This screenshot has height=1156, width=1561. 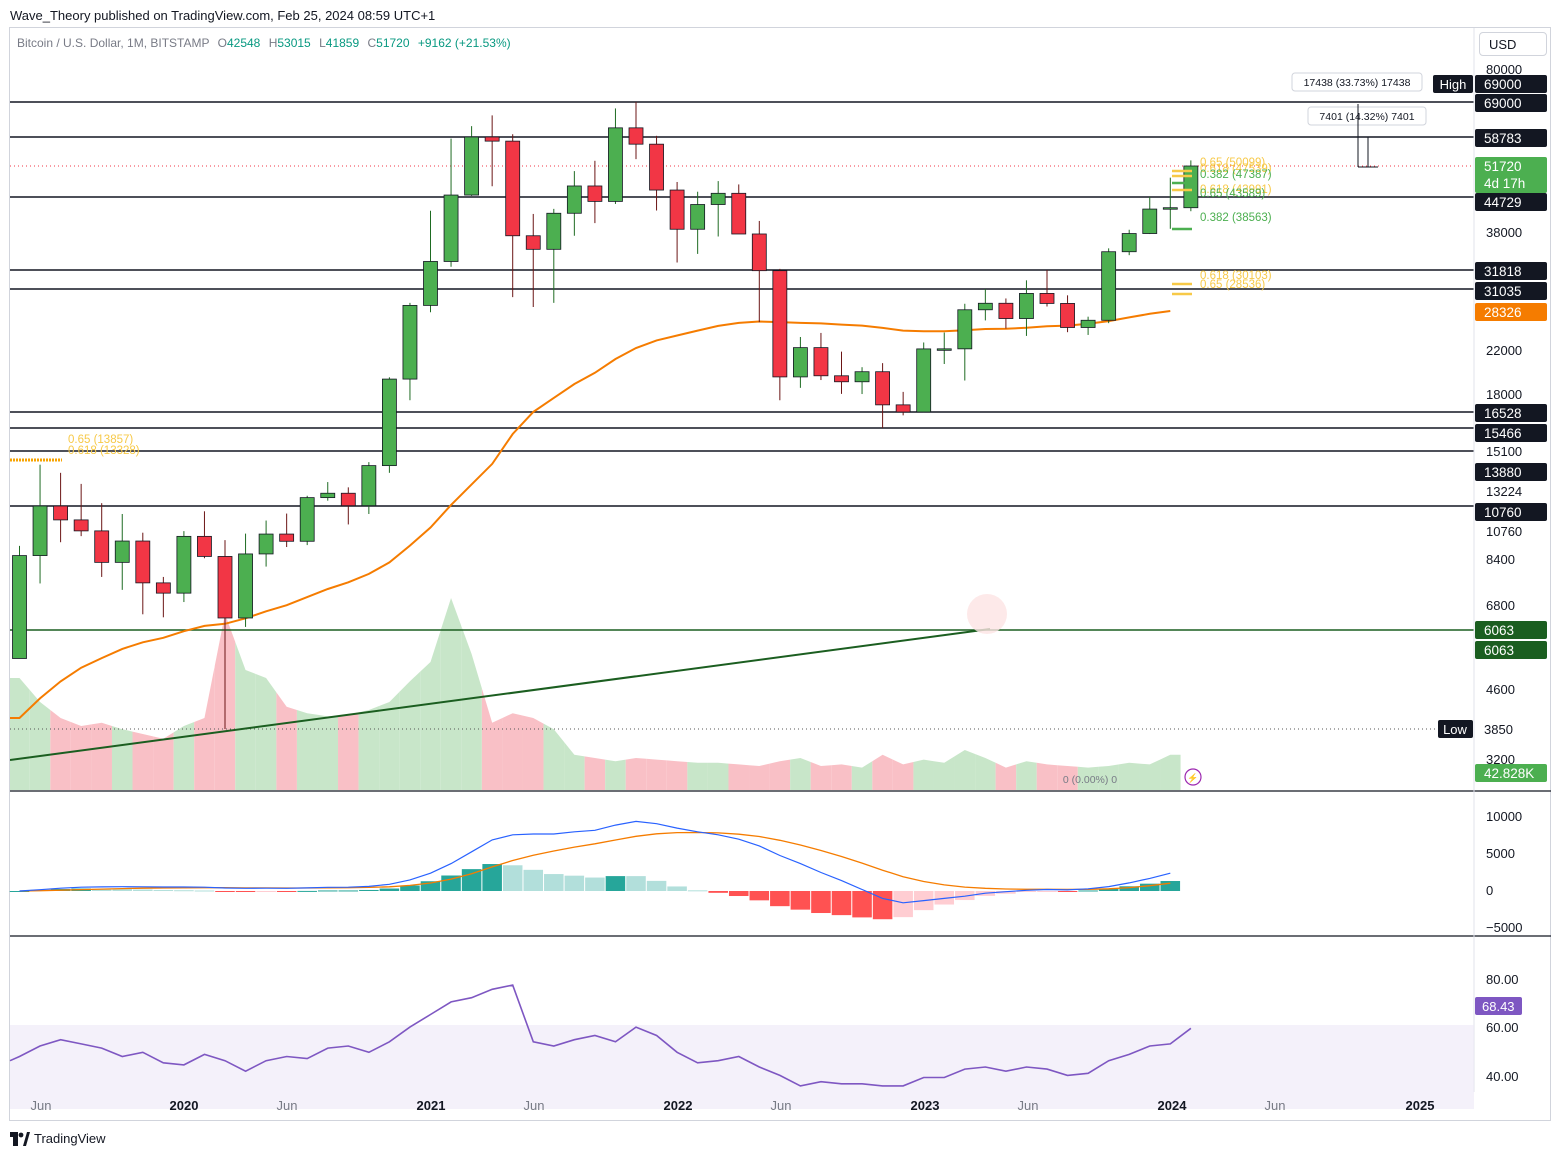 I want to click on x-tick-label: 2024, so click(x=1173, y=1105).